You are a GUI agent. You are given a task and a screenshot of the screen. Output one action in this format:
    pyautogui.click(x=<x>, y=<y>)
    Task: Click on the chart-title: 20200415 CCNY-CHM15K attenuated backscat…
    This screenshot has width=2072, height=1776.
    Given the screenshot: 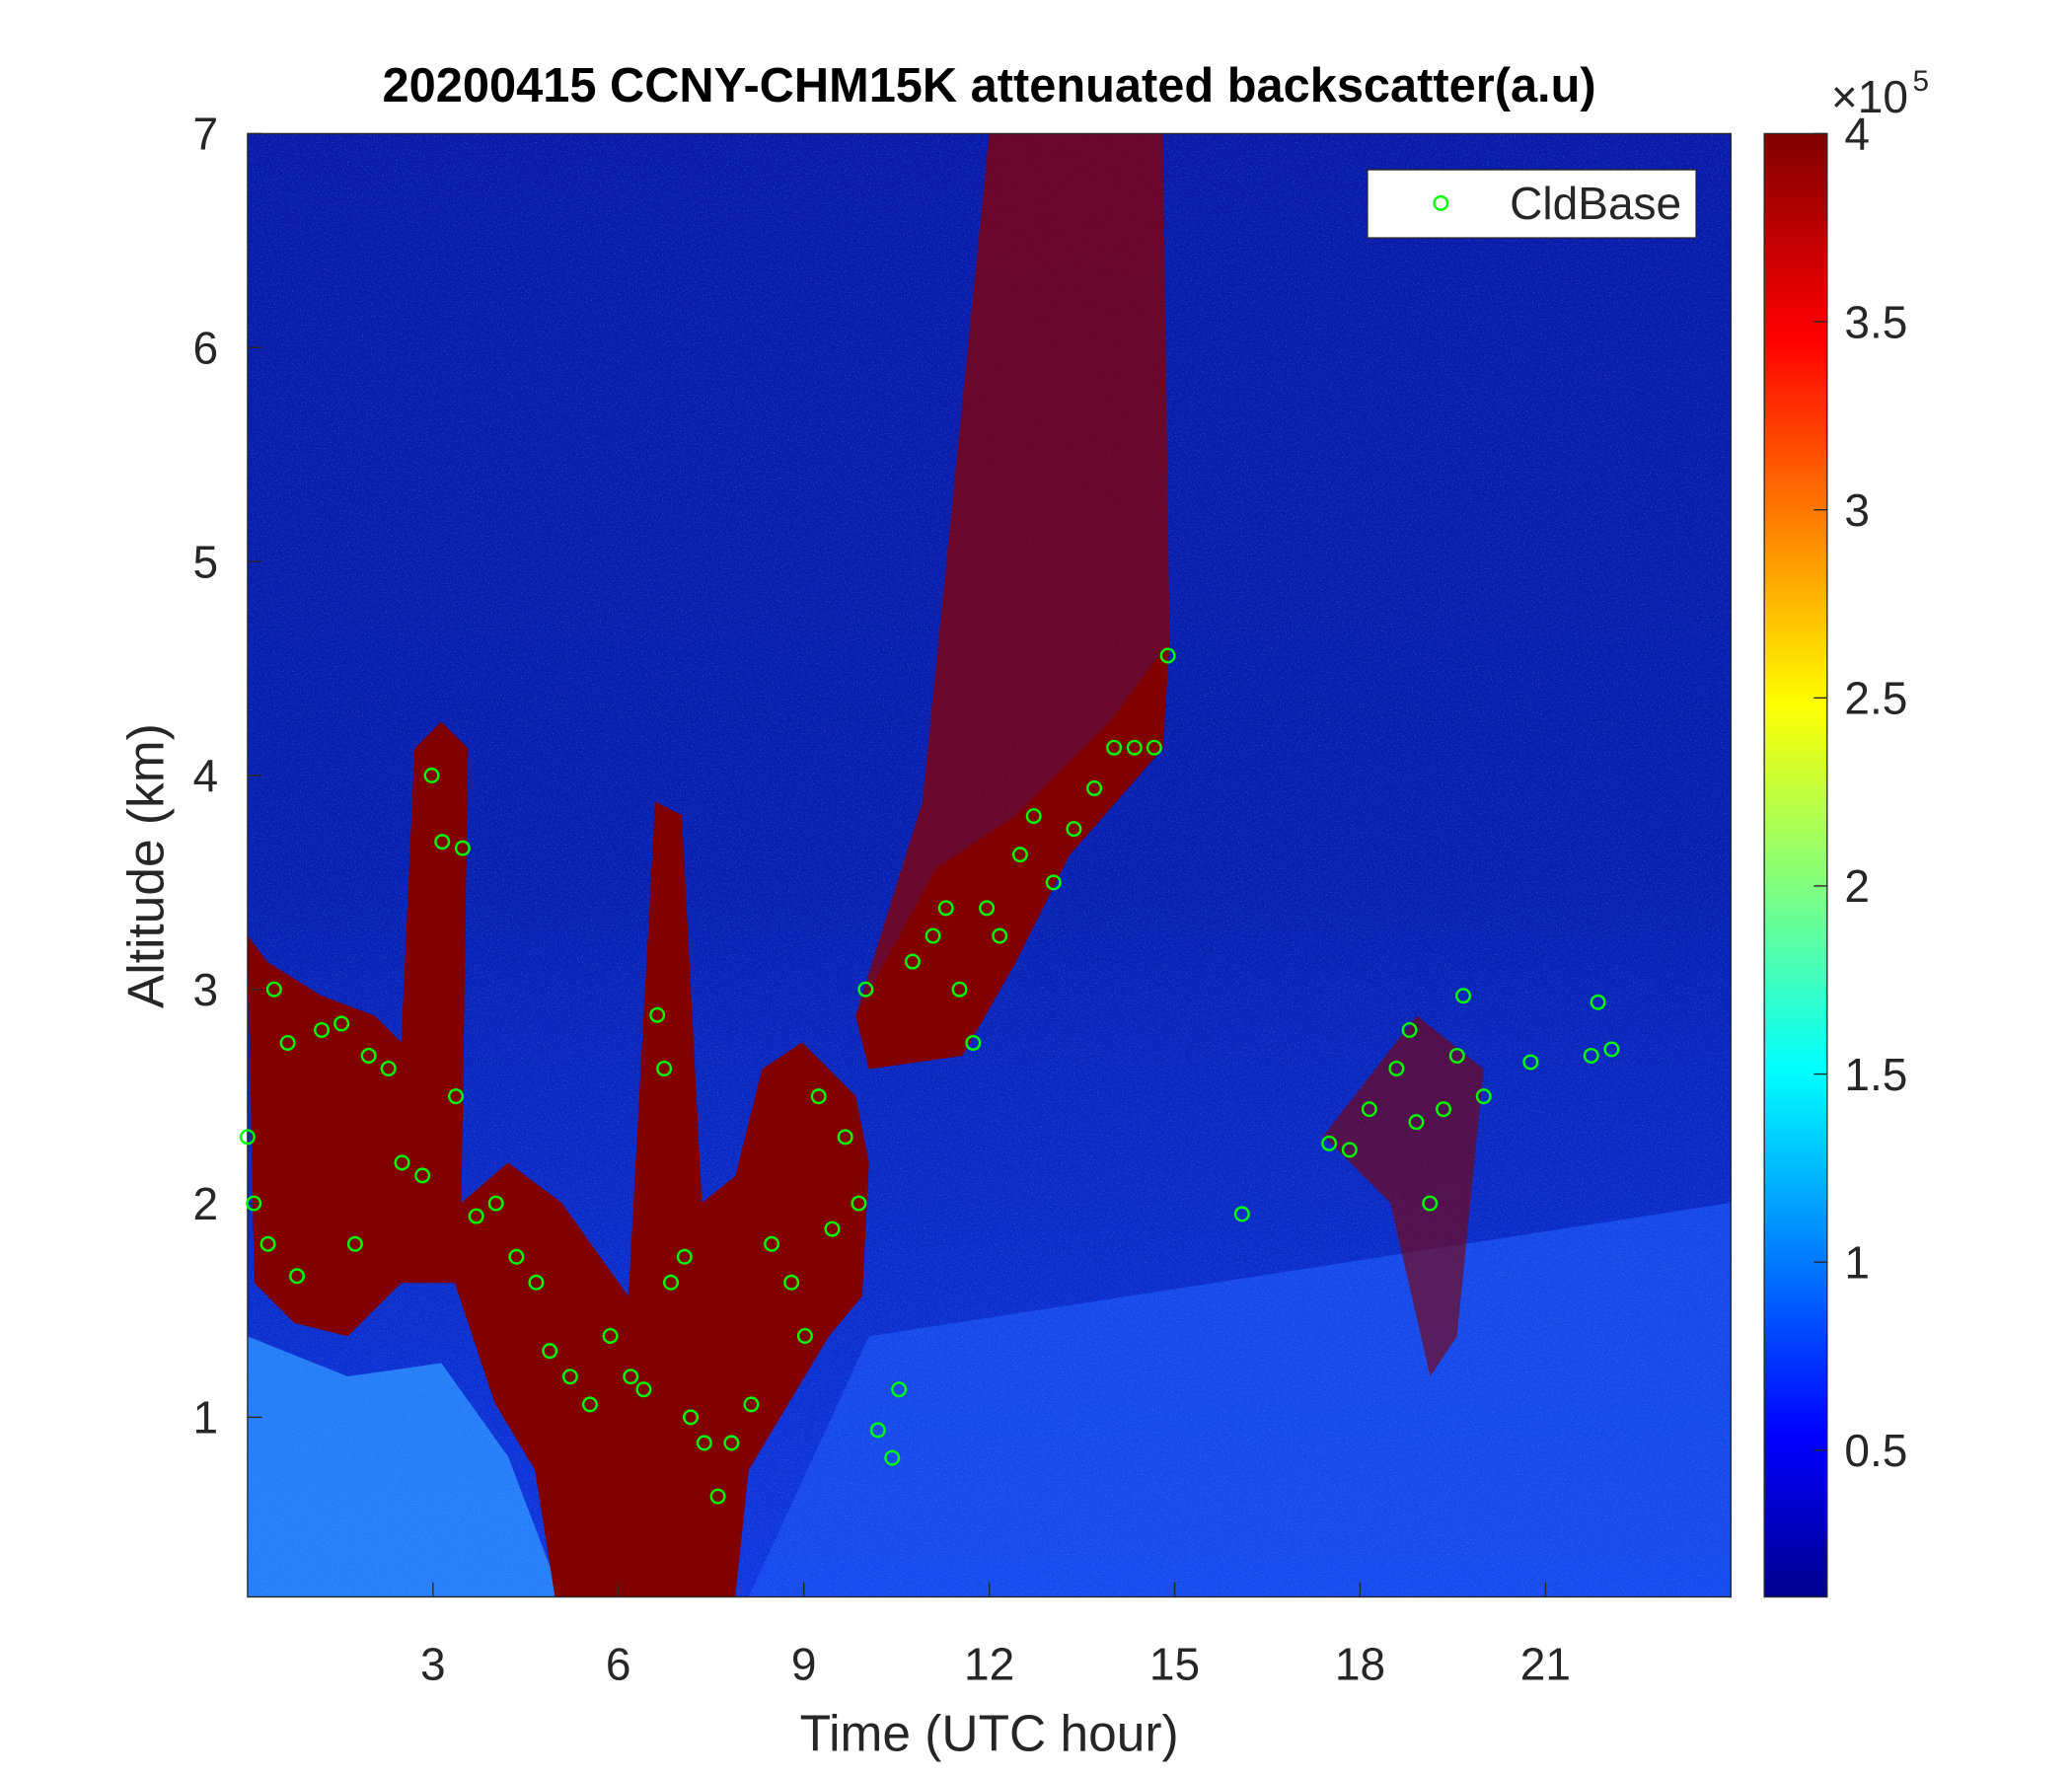 What is the action you would take?
    pyautogui.click(x=990, y=86)
    